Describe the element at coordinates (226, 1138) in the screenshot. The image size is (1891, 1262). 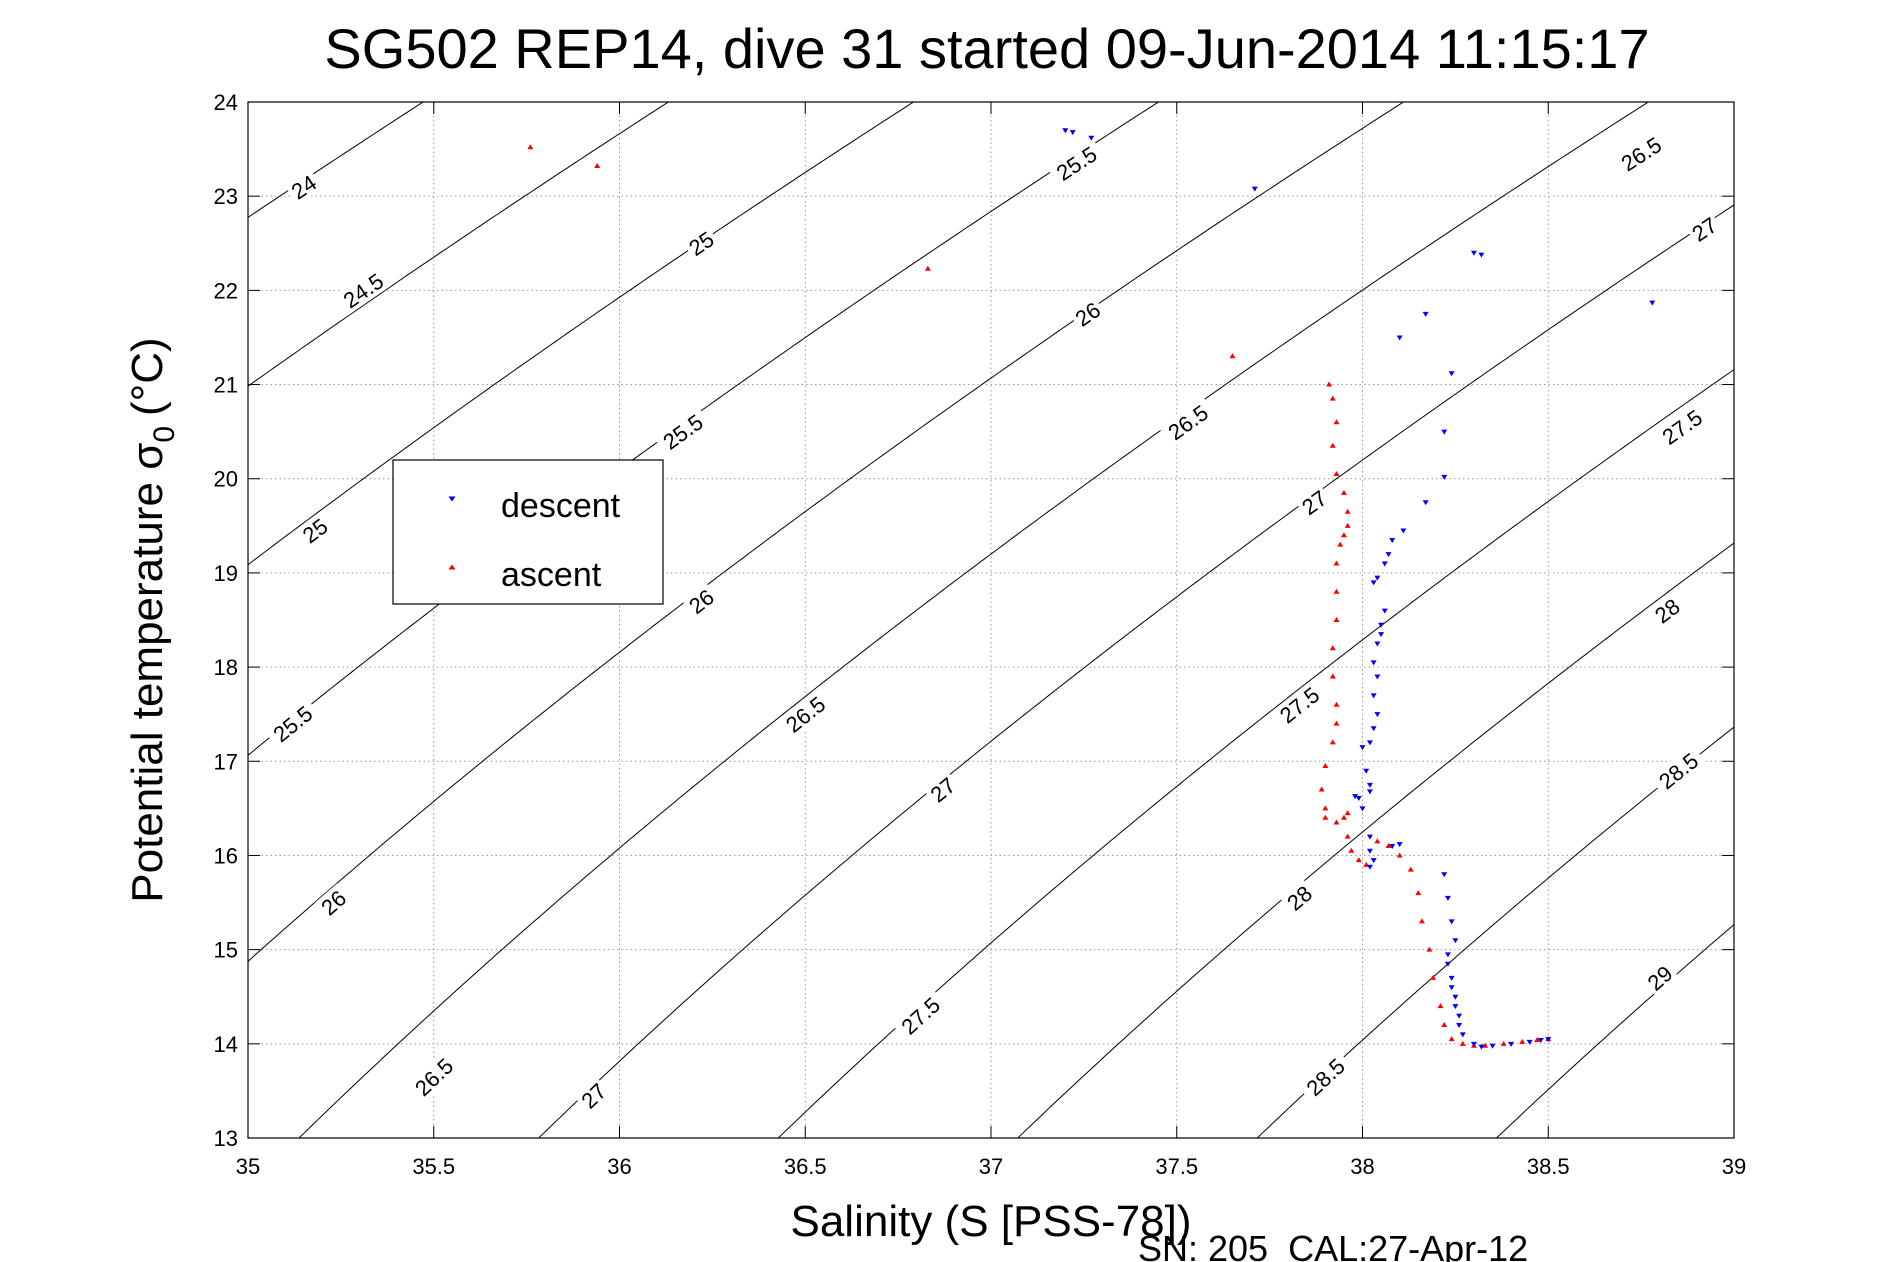
I see `y-tick-label: 13` at that location.